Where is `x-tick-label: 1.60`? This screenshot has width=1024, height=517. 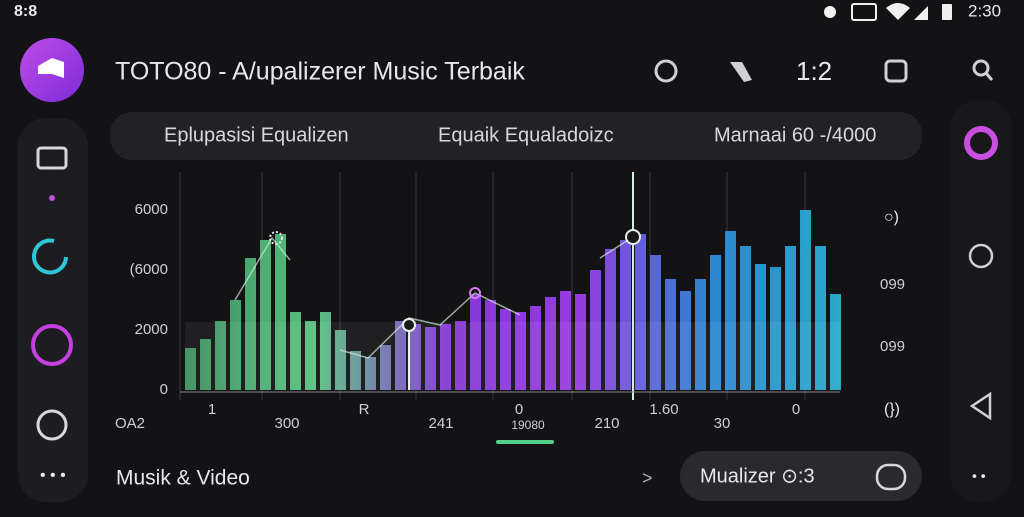
x-tick-label: 1.60 is located at coordinates (663, 409).